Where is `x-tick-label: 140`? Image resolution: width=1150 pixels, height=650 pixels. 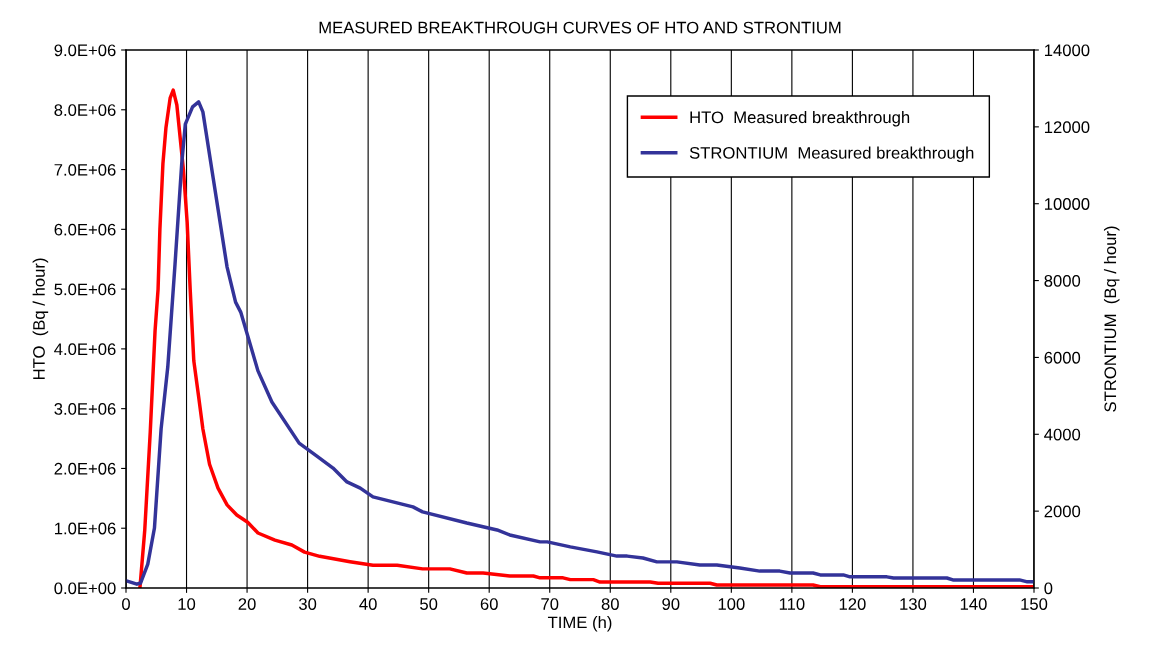 x-tick-label: 140 is located at coordinates (973, 604).